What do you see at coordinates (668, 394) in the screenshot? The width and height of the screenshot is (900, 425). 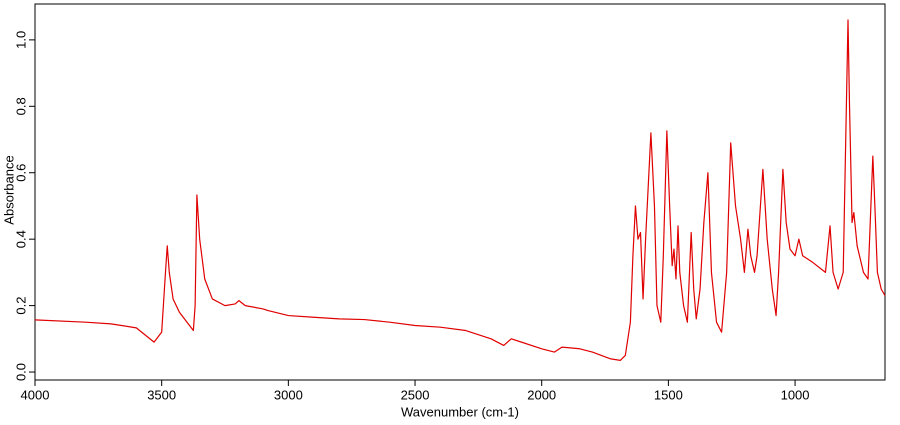 I see `x-tick-label: 1500` at bounding box center [668, 394].